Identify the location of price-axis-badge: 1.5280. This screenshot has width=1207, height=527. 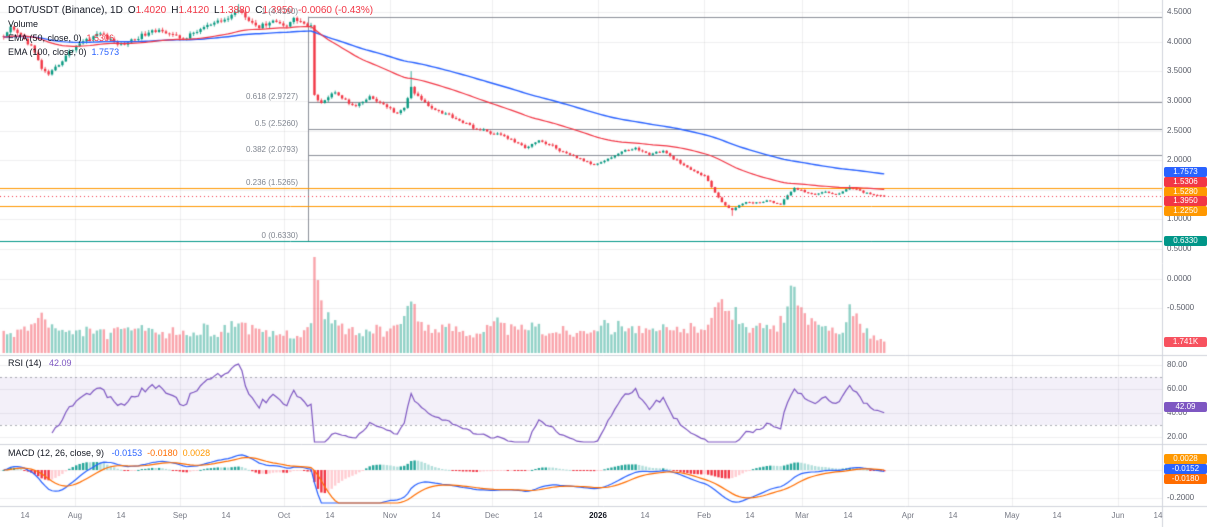
(1185, 192).